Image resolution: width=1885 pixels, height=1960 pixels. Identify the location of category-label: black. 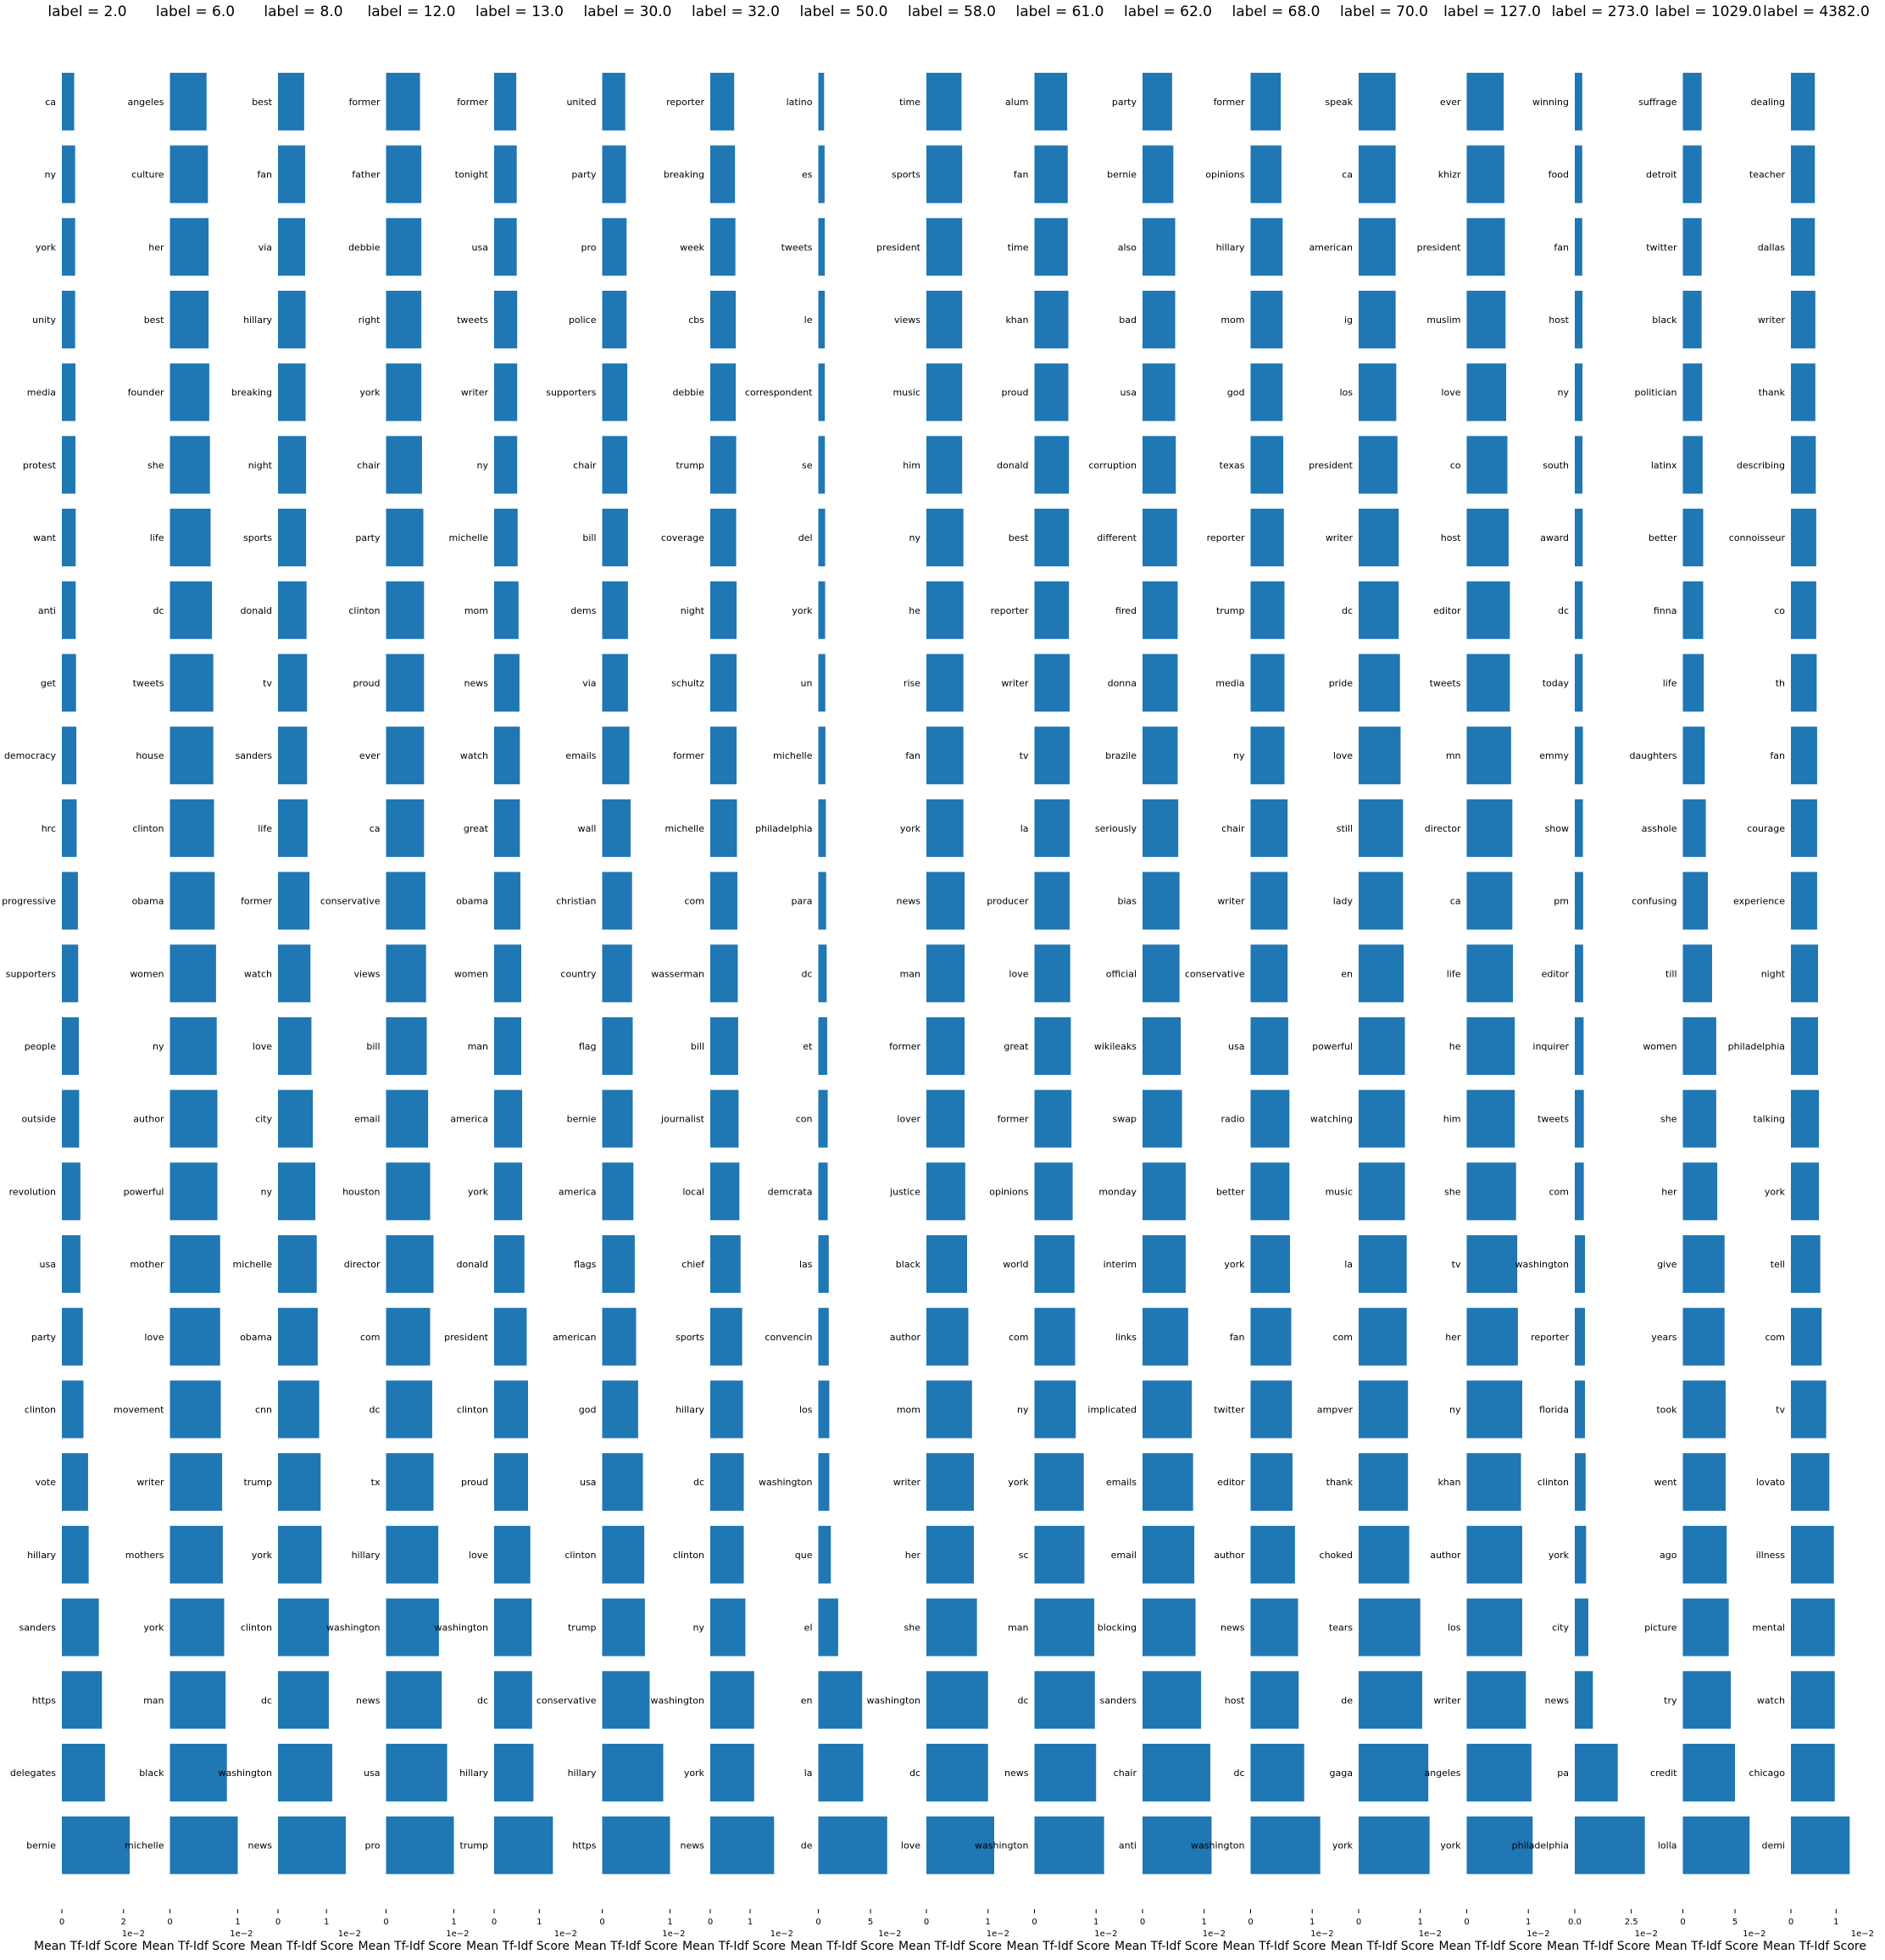
(151, 1773).